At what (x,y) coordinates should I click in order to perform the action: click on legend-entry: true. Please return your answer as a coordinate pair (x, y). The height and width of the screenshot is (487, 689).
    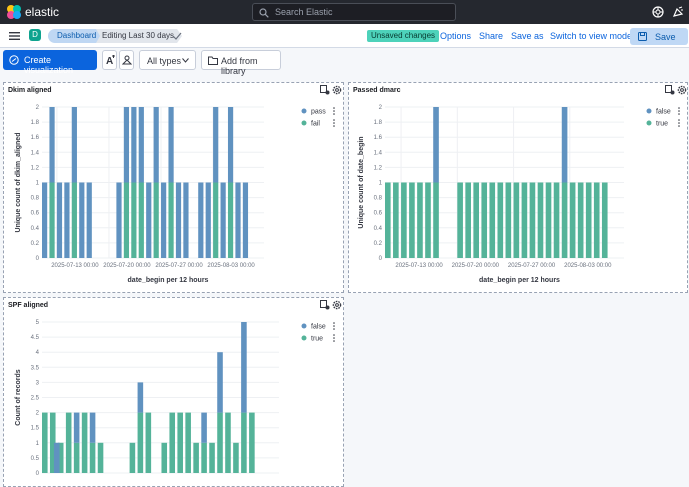
    Looking at the image, I should click on (317, 339).